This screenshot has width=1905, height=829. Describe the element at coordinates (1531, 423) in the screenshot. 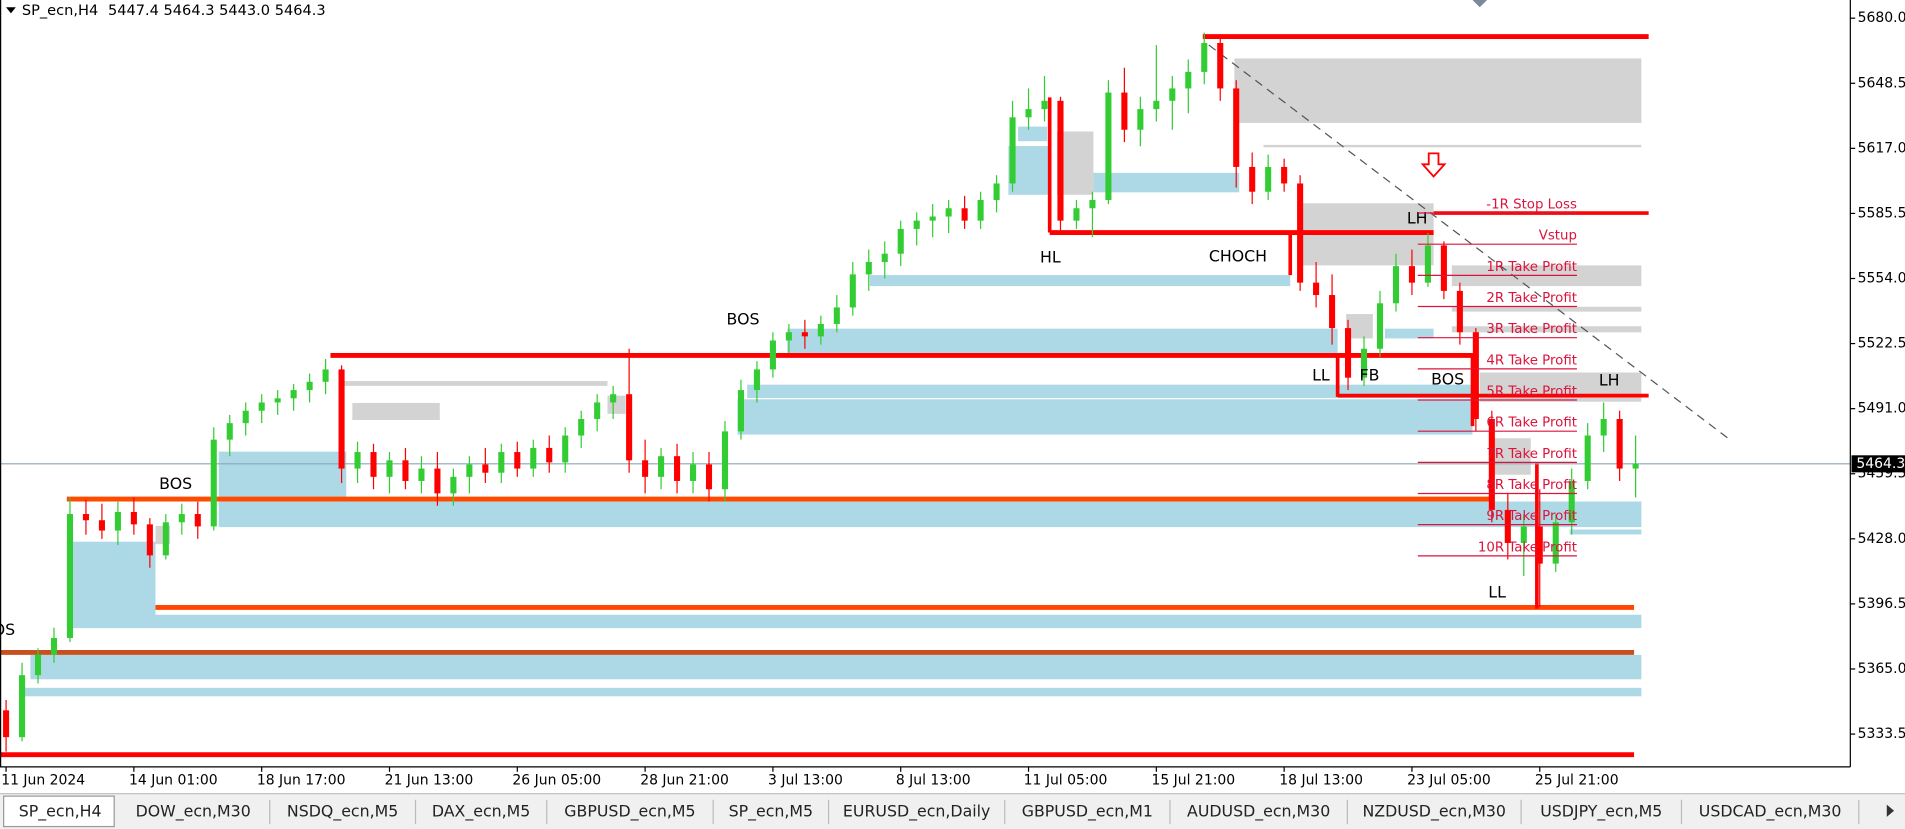

I see `trade-level-label: 6R Take Profit` at that location.